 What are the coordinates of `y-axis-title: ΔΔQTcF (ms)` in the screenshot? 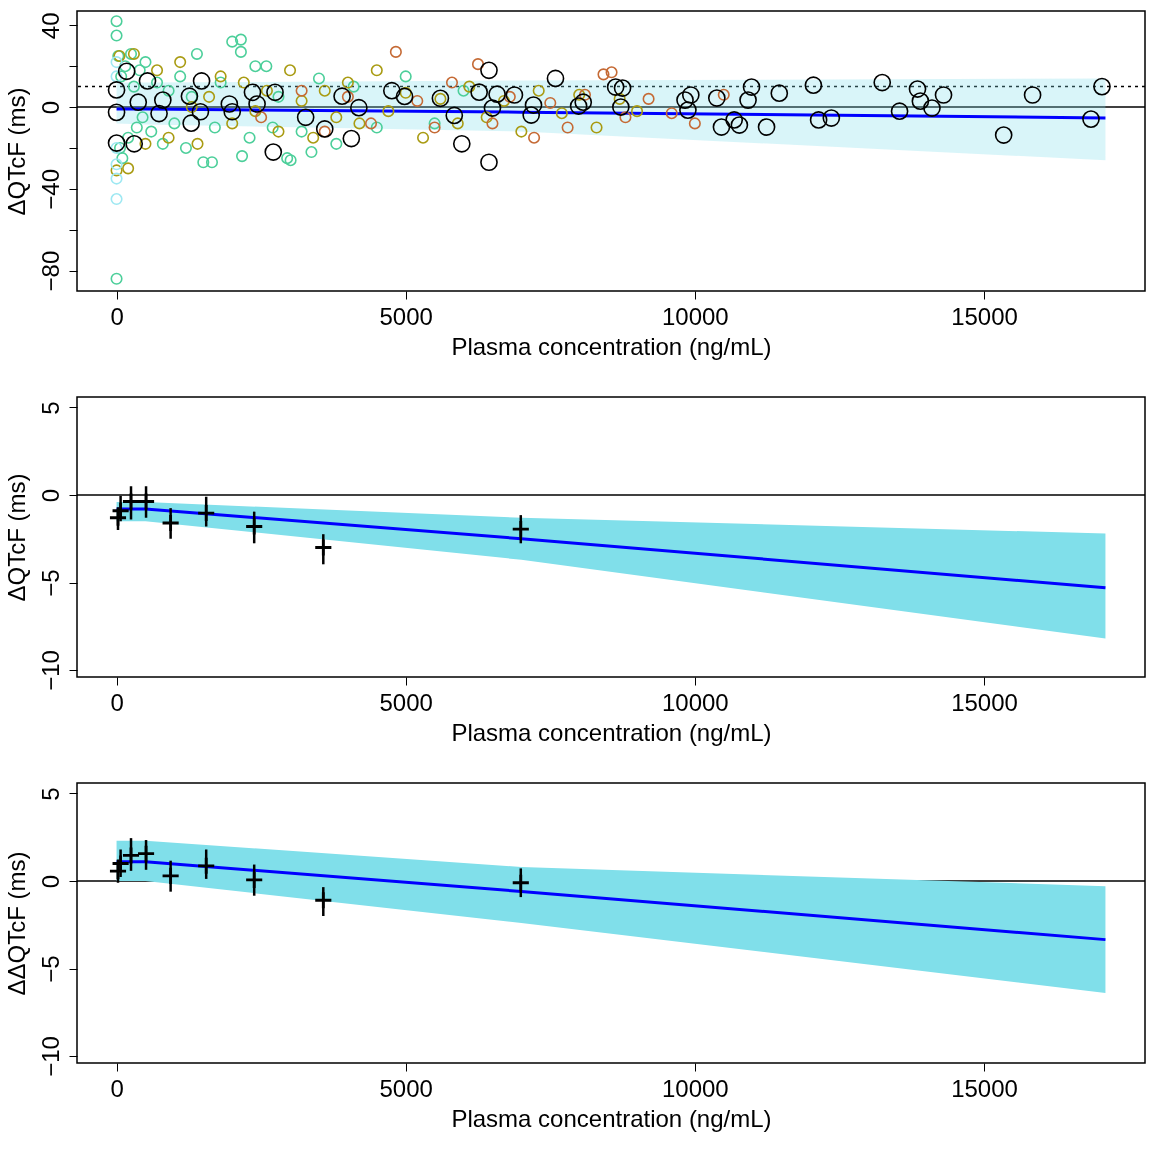 It's located at (16, 923).